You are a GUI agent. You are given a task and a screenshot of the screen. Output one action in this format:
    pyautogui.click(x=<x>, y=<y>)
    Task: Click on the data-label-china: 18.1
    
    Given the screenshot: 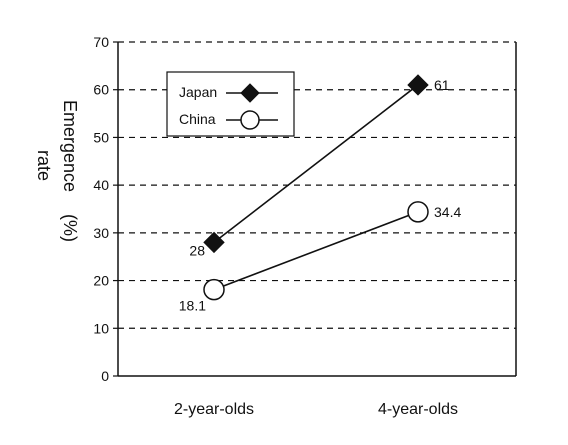 What is the action you would take?
    pyautogui.click(x=192, y=306)
    